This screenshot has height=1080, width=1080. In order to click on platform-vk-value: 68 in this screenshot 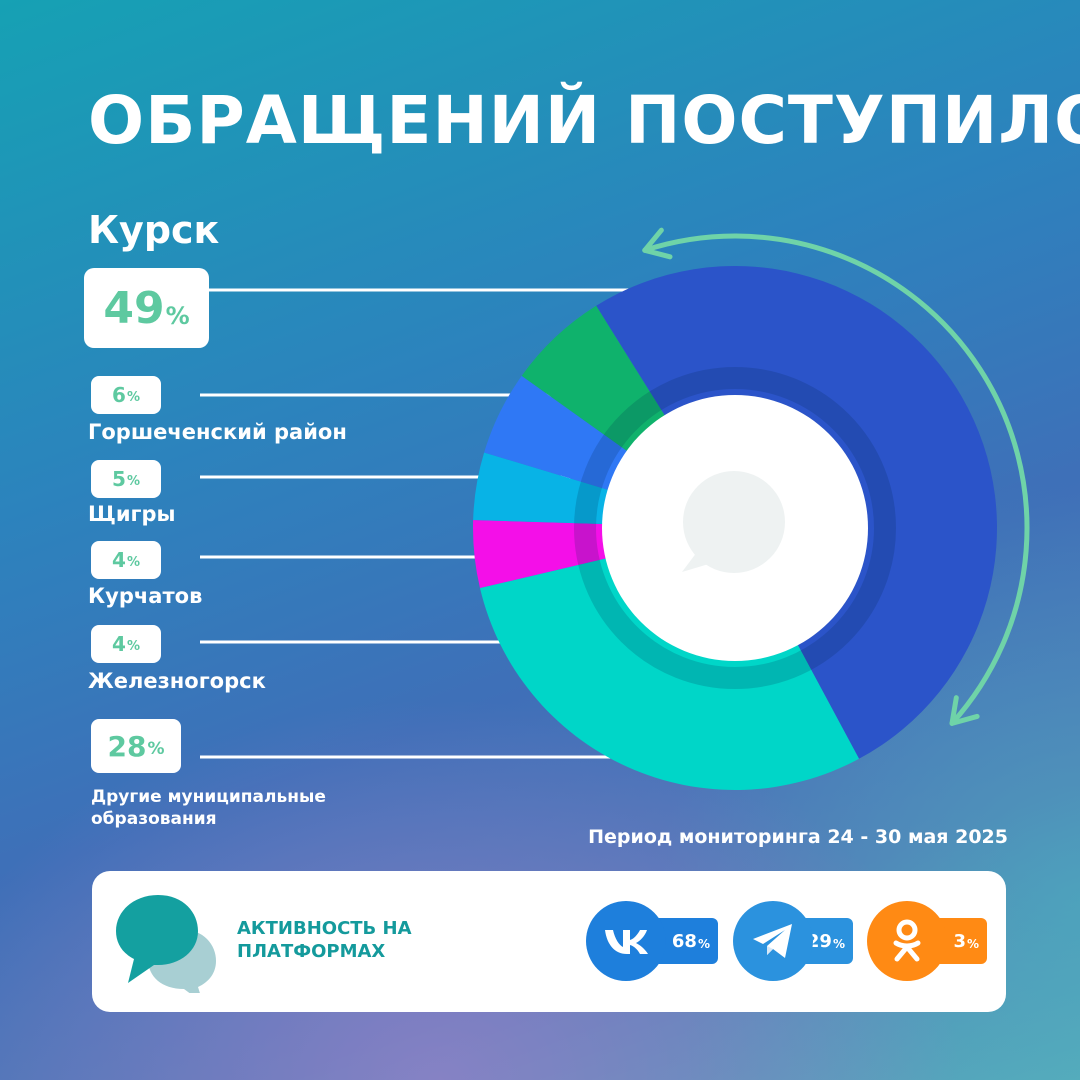, I will do `click(684, 941)`.